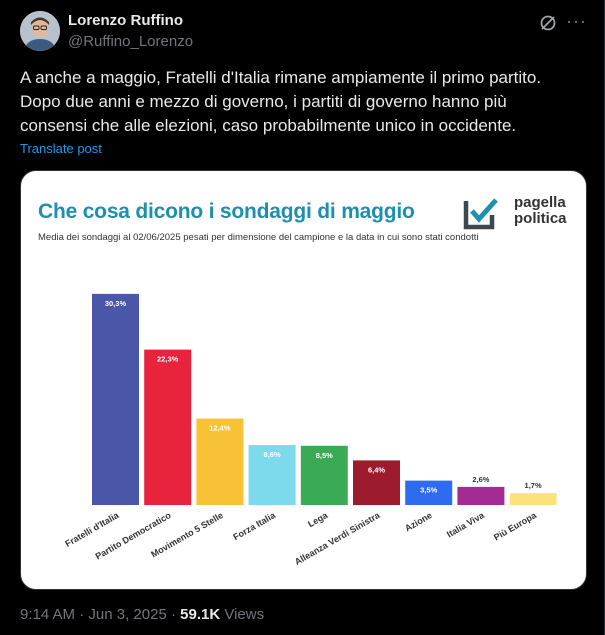 The image size is (605, 635). What do you see at coordinates (337, 538) in the screenshot?
I see `category-label: Alleanza Verdi Sinistra` at bounding box center [337, 538].